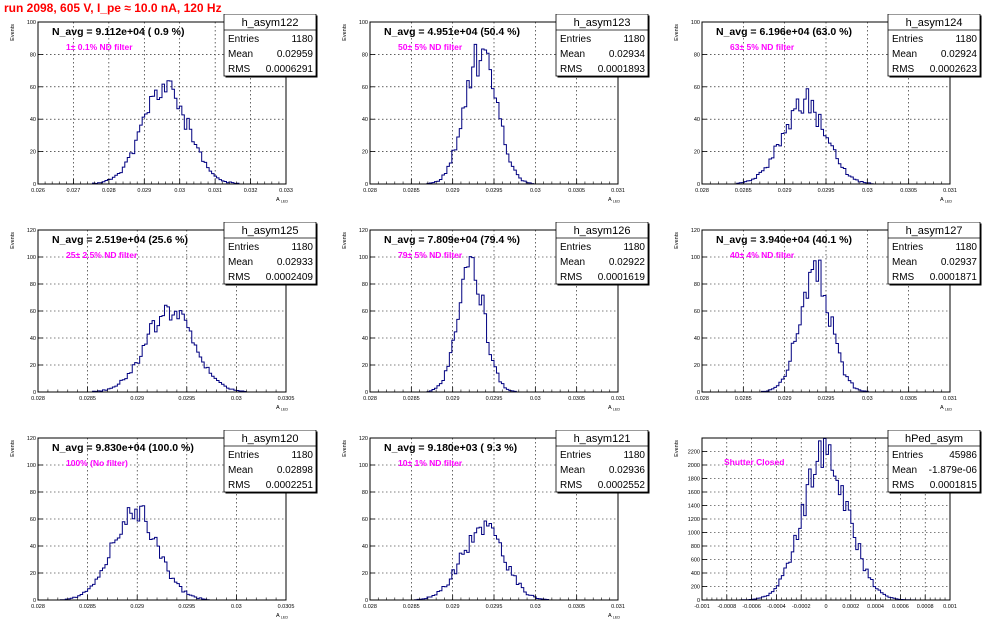 The width and height of the screenshot is (996, 627). I want to click on x-tick-label: 0, so click(825, 607).